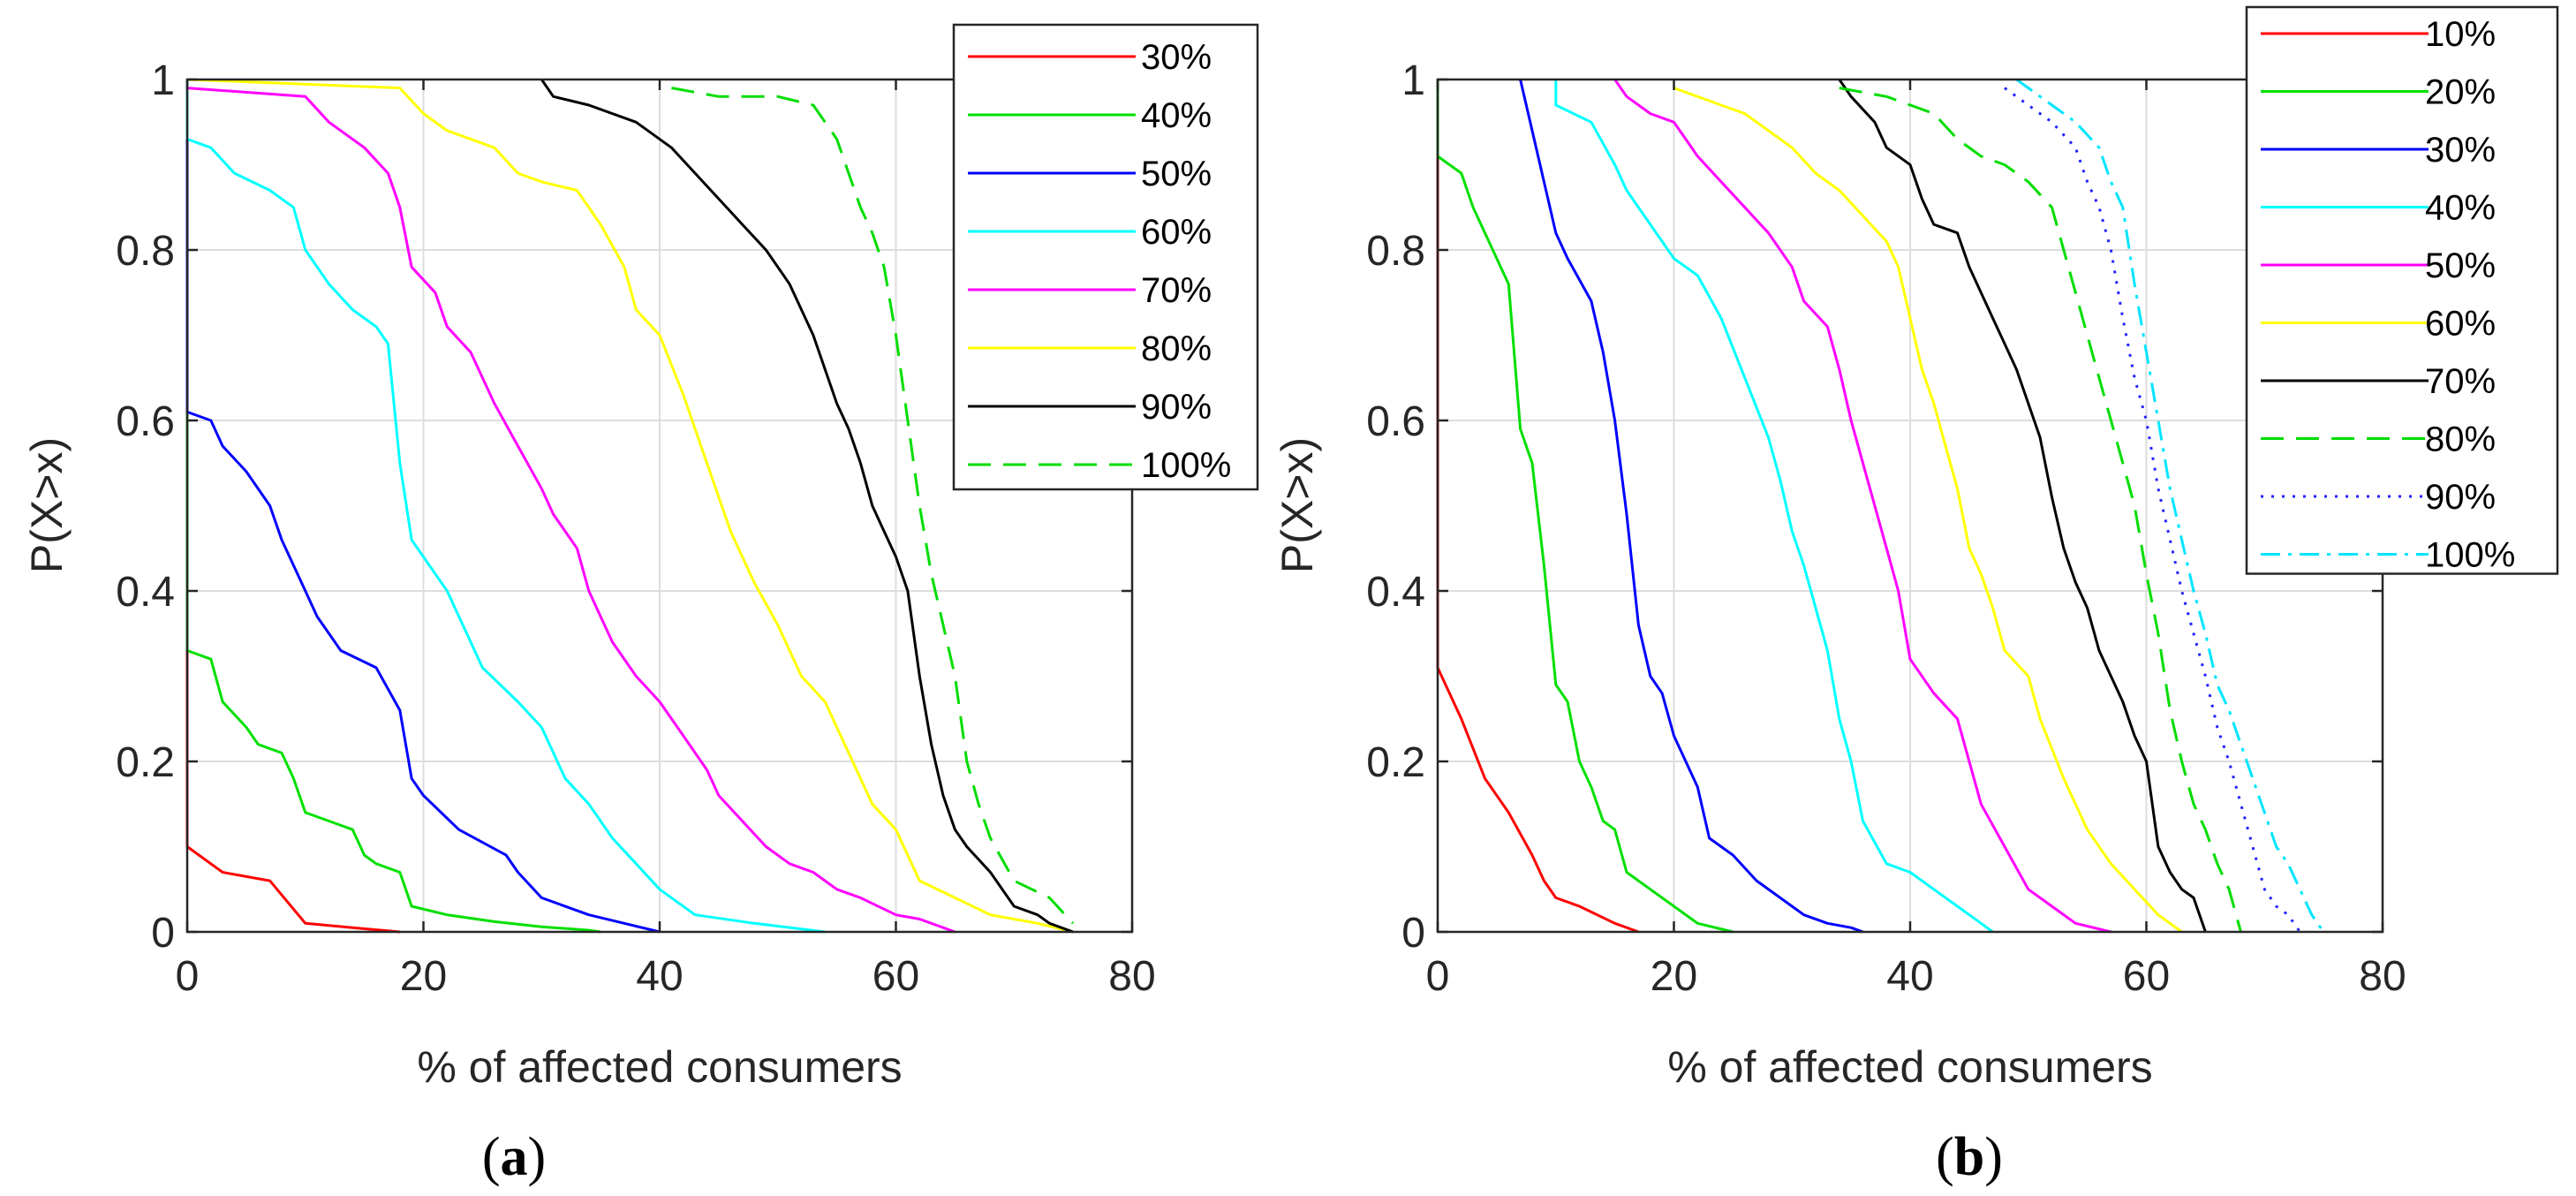 The width and height of the screenshot is (2576, 1196). Describe the element at coordinates (2470, 555) in the screenshot. I see `legend-label-9: 100%` at that location.